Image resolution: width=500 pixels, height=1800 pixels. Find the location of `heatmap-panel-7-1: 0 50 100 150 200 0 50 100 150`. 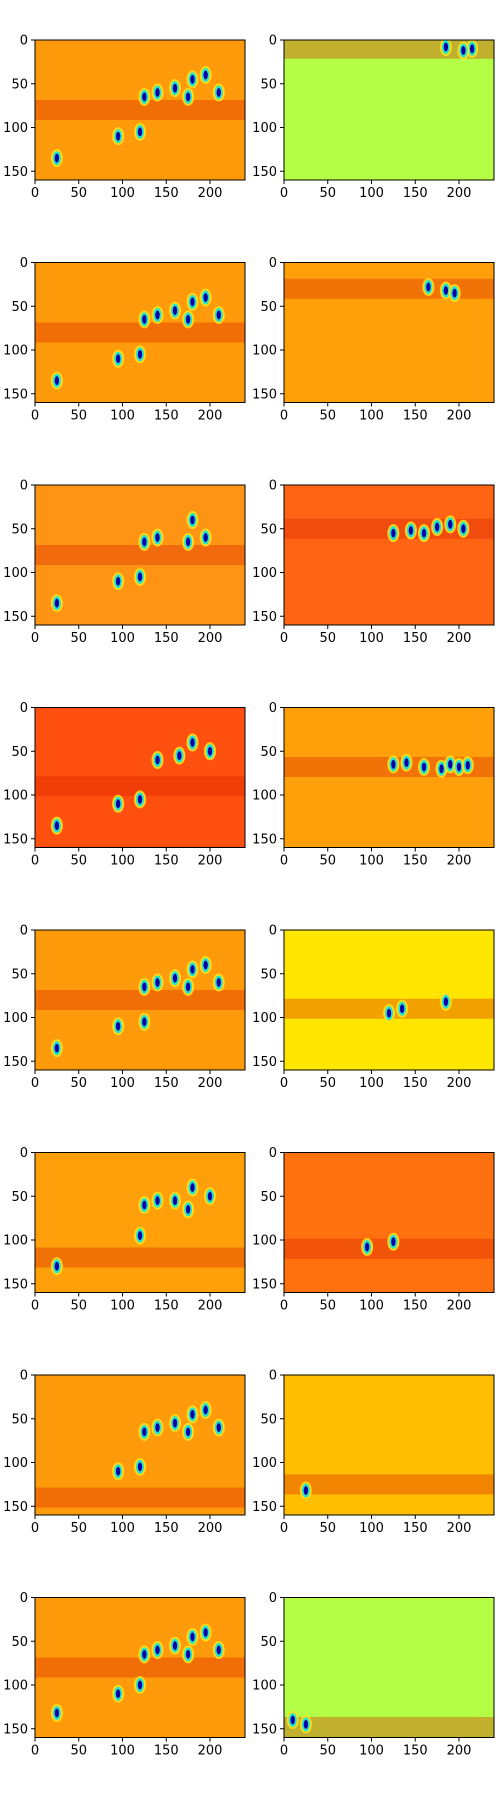

heatmap-panel-7-1: 0 50 100 150 200 0 50 100 150 is located at coordinates (124, 1452).